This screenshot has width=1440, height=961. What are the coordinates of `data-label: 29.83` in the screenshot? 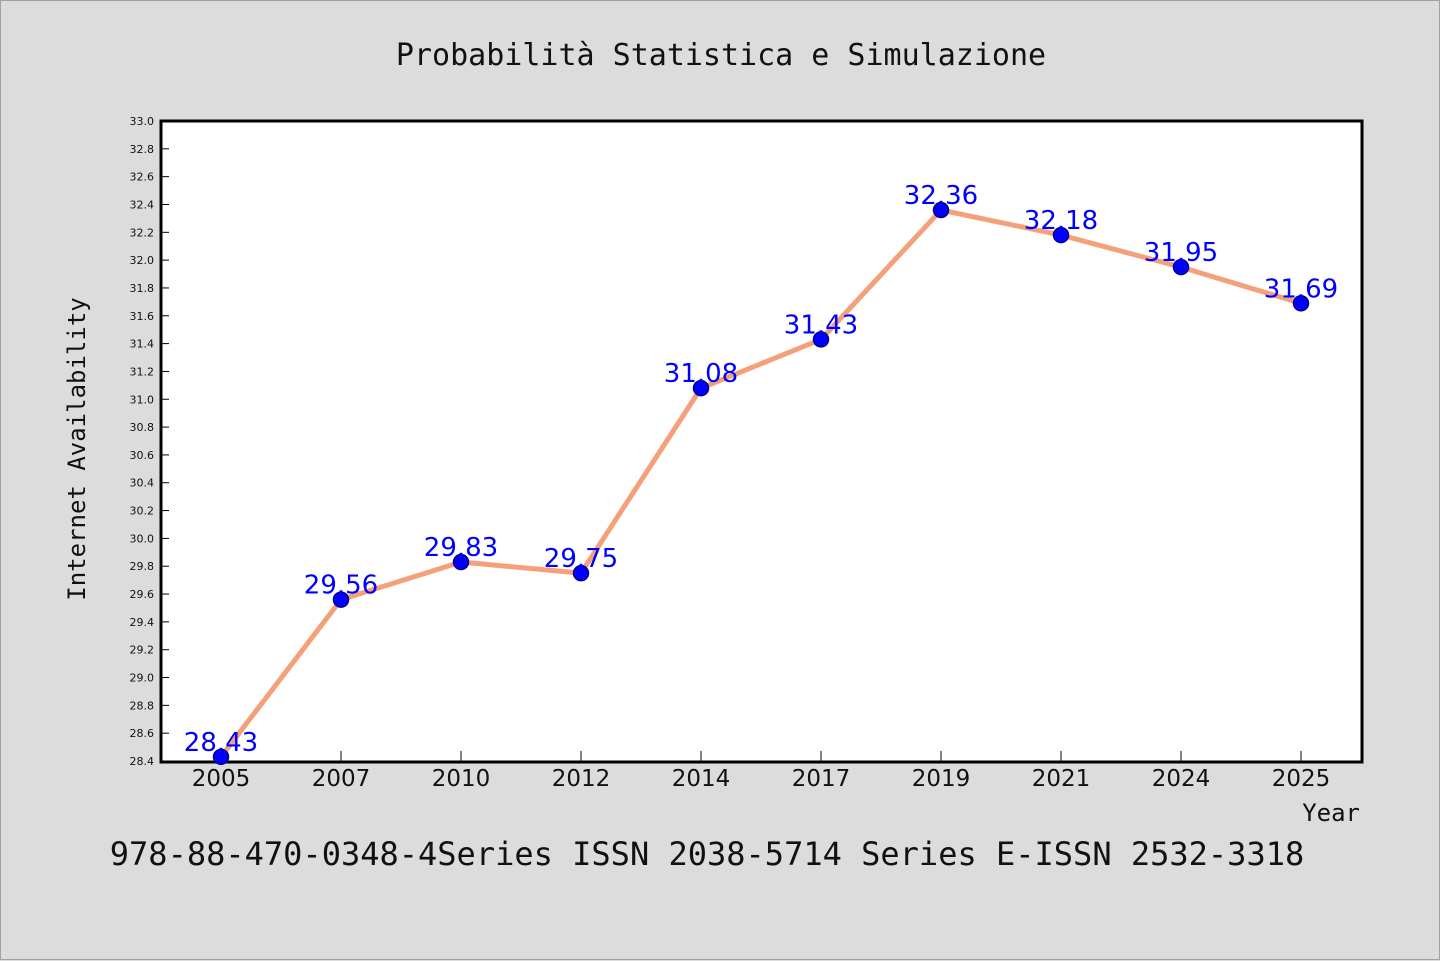 It's located at (461, 548).